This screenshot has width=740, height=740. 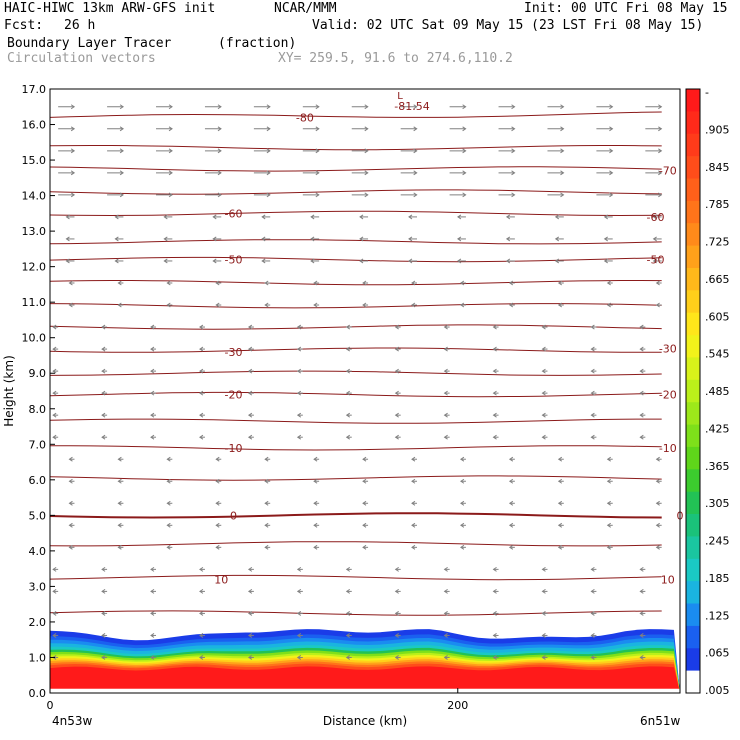 I want to click on colorbar-frame, so click(x=693, y=391).